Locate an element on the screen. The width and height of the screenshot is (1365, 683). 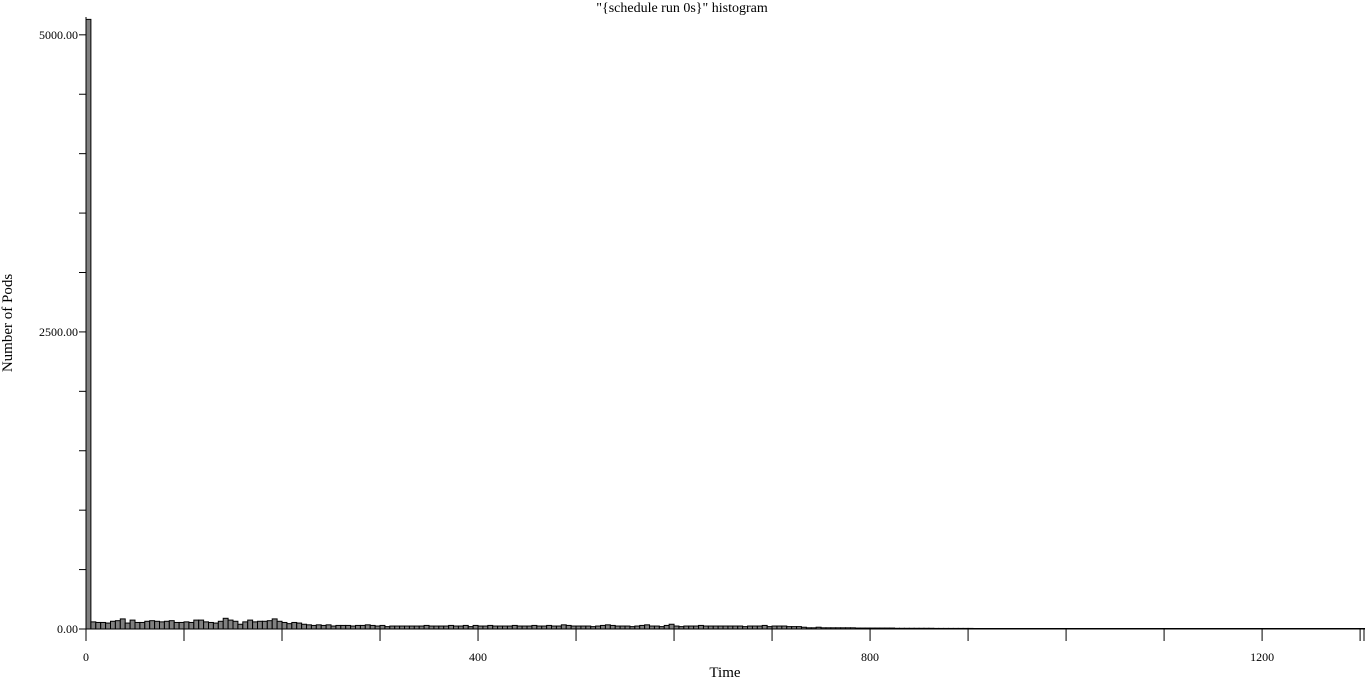
chart-title: "{schedule run 0s}" histogram is located at coordinates (682, 8).